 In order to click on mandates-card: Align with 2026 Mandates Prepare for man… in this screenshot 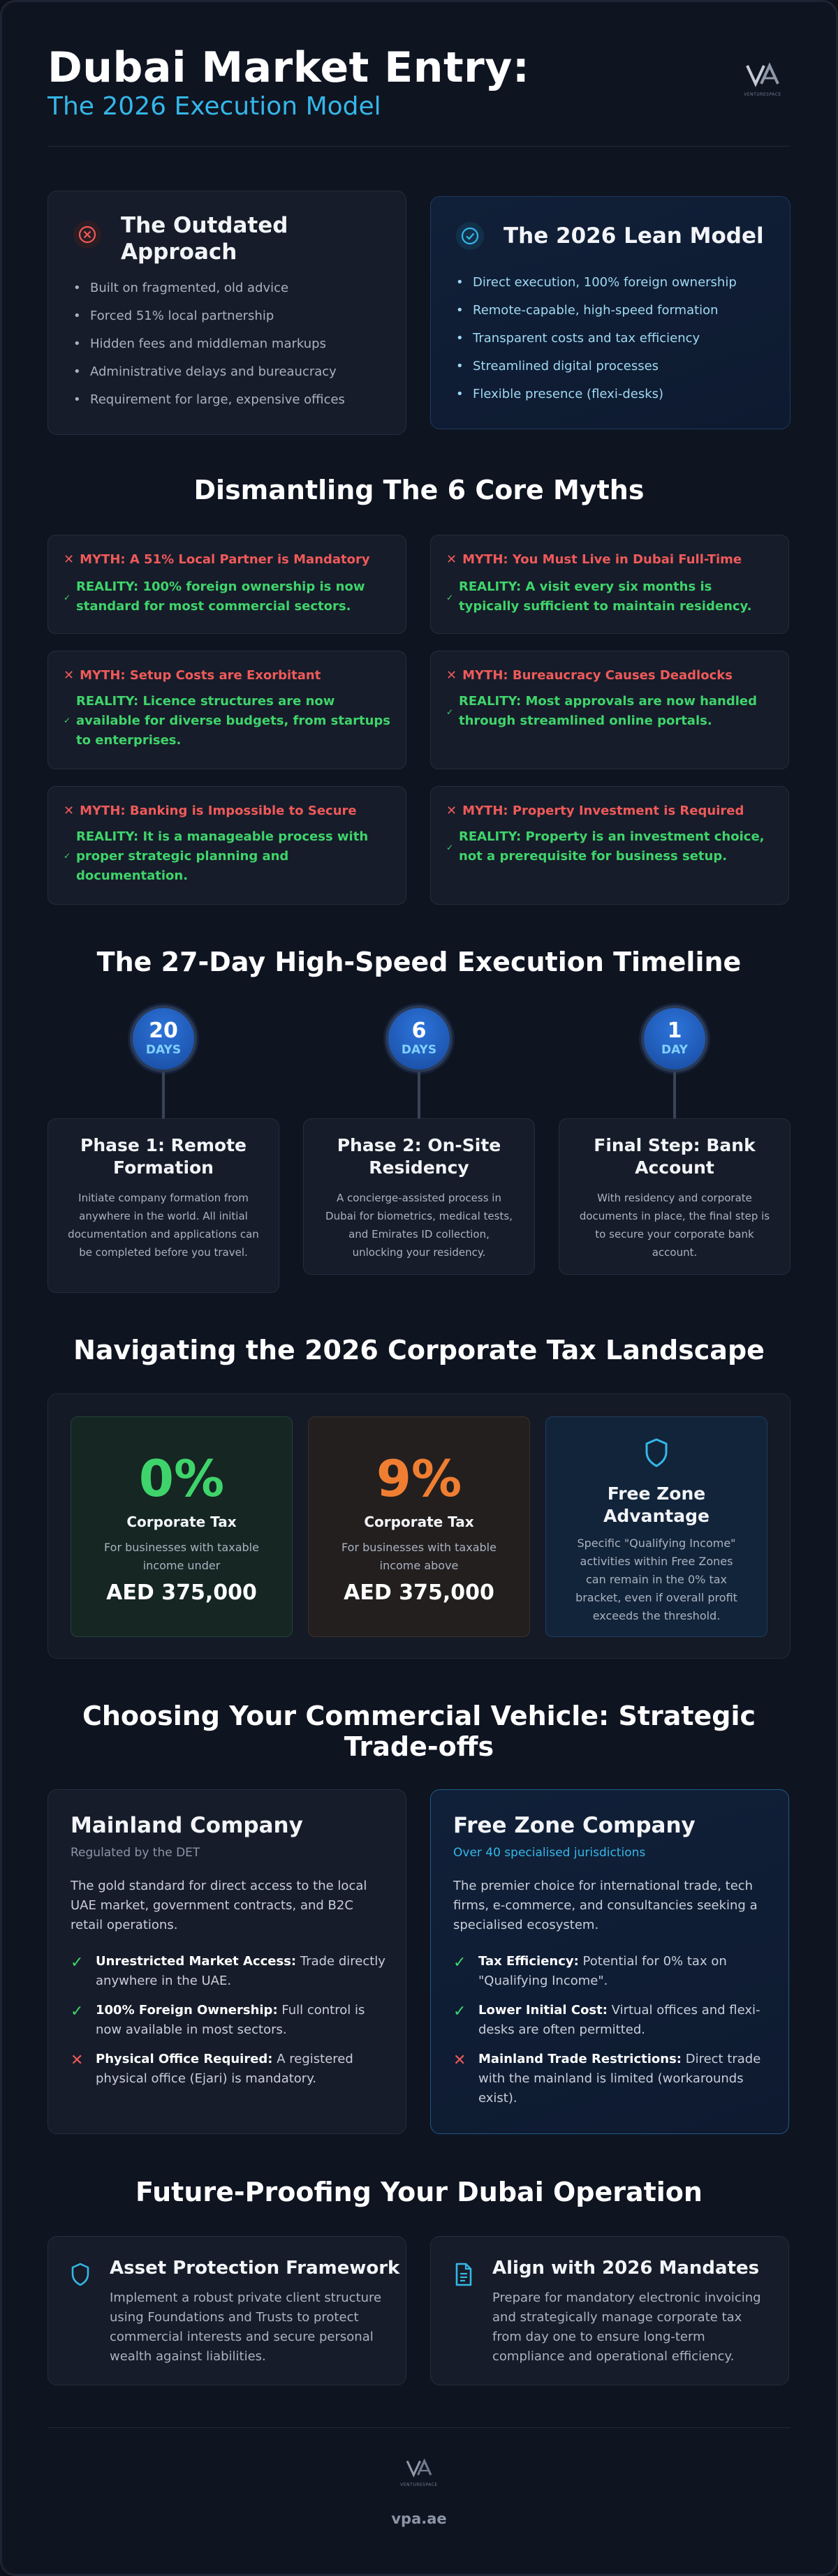, I will do `click(609, 2310)`.